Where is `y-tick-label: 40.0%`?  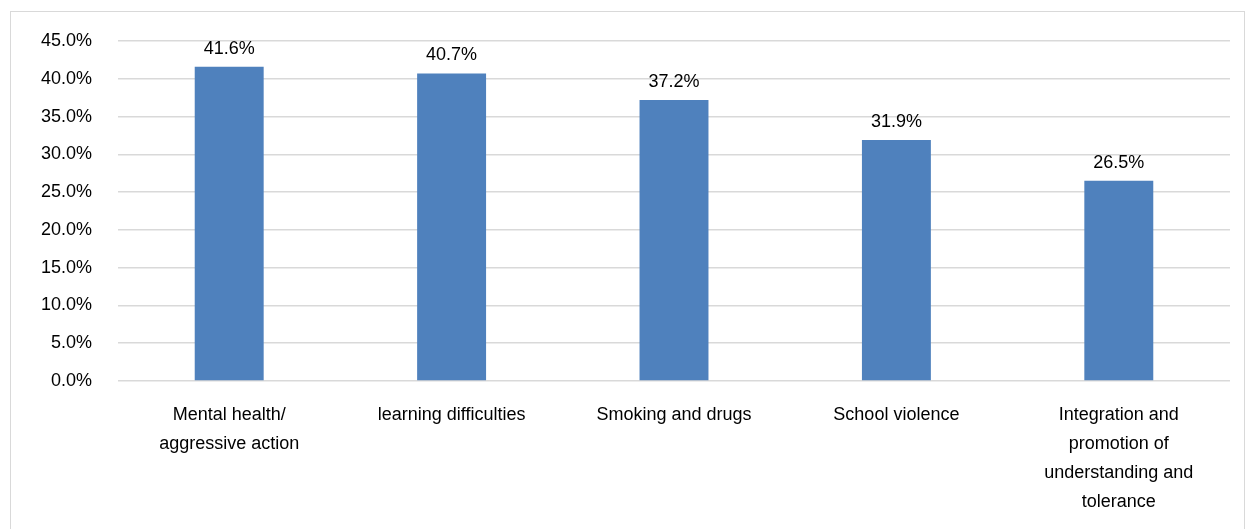 y-tick-label: 40.0% is located at coordinates (66, 77).